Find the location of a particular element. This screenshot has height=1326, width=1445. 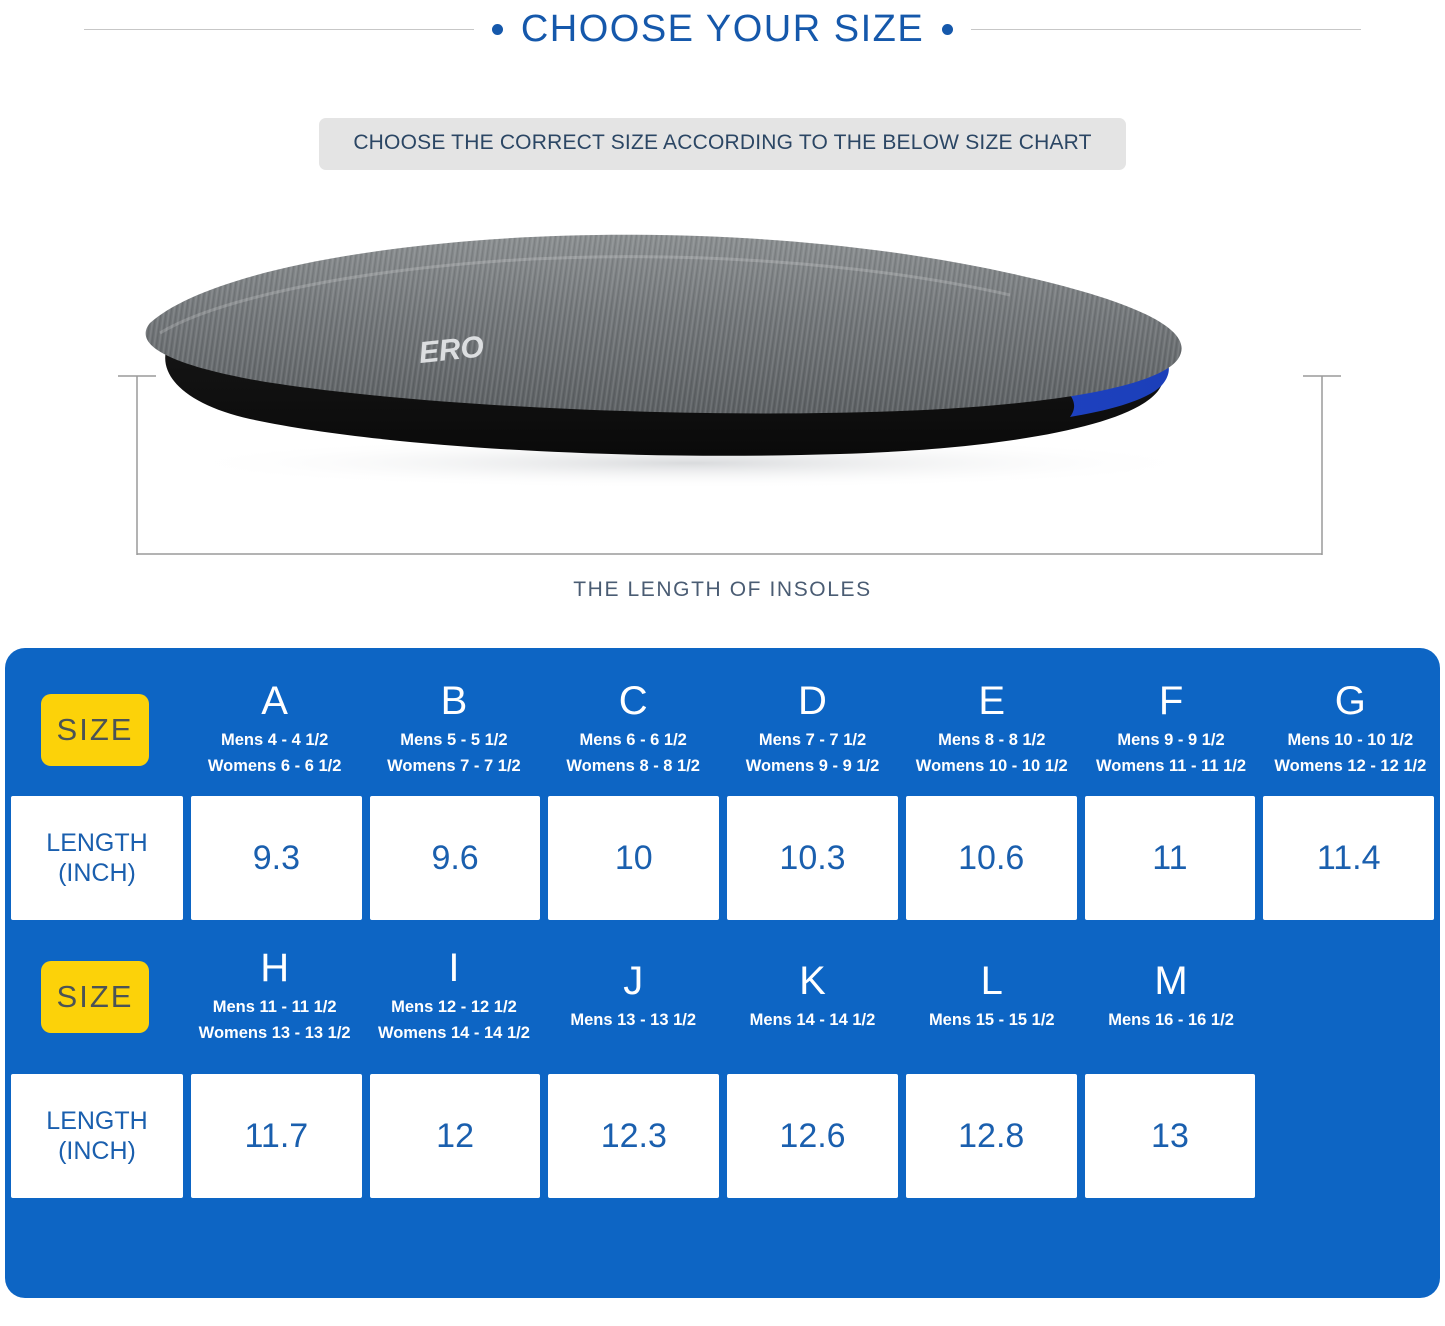

size-letter: I is located at coordinates (454, 968).